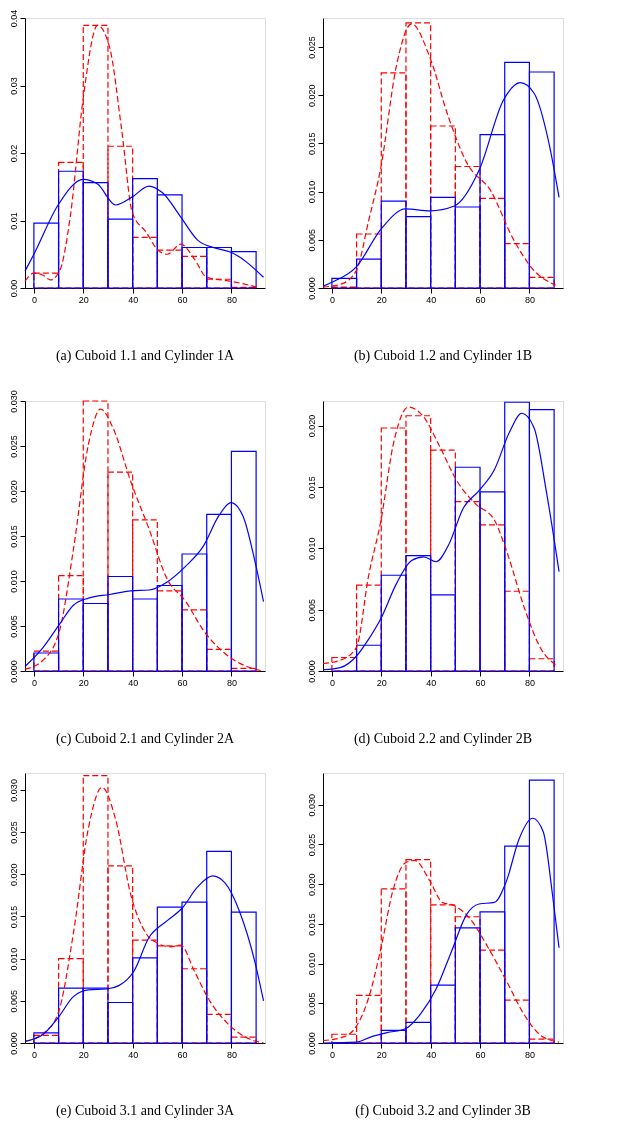  Describe the element at coordinates (13, 221) in the screenshot. I see `y-tick-label: 0.01` at that location.